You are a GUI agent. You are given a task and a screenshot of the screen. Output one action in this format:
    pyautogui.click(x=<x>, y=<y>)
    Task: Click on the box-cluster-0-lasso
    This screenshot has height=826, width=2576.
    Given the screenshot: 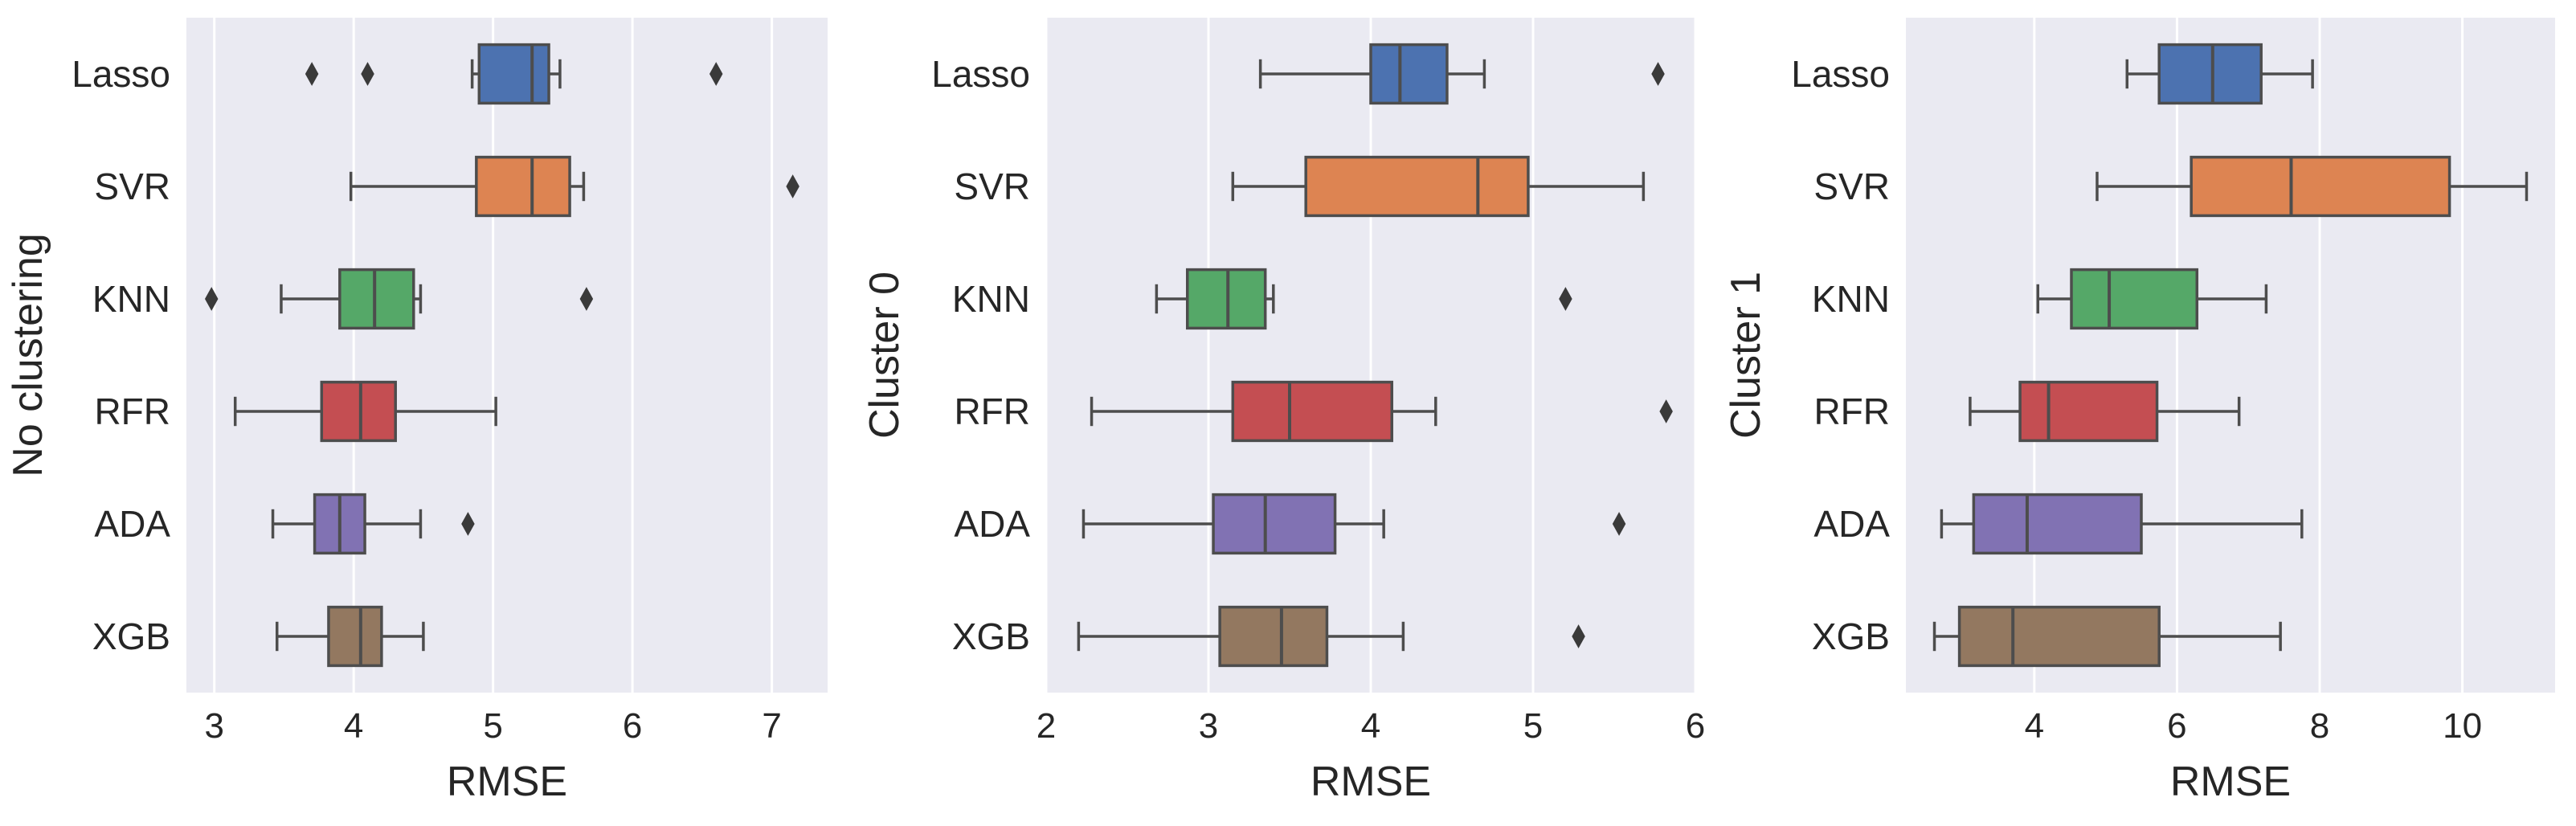 What is the action you would take?
    pyautogui.click(x=1409, y=74)
    